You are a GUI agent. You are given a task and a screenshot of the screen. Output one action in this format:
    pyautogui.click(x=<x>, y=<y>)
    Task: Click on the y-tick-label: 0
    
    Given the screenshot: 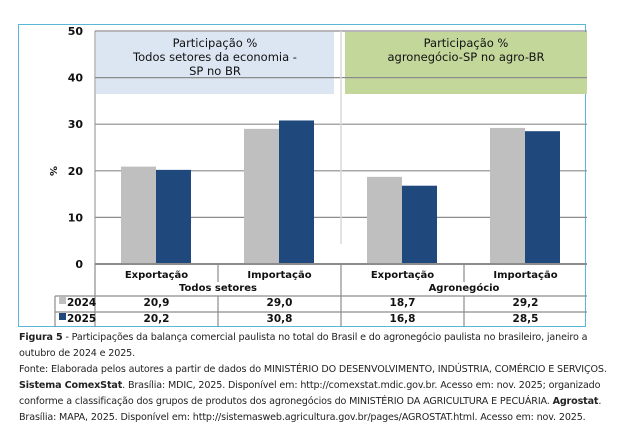 What is the action you would take?
    pyautogui.click(x=79, y=264)
    